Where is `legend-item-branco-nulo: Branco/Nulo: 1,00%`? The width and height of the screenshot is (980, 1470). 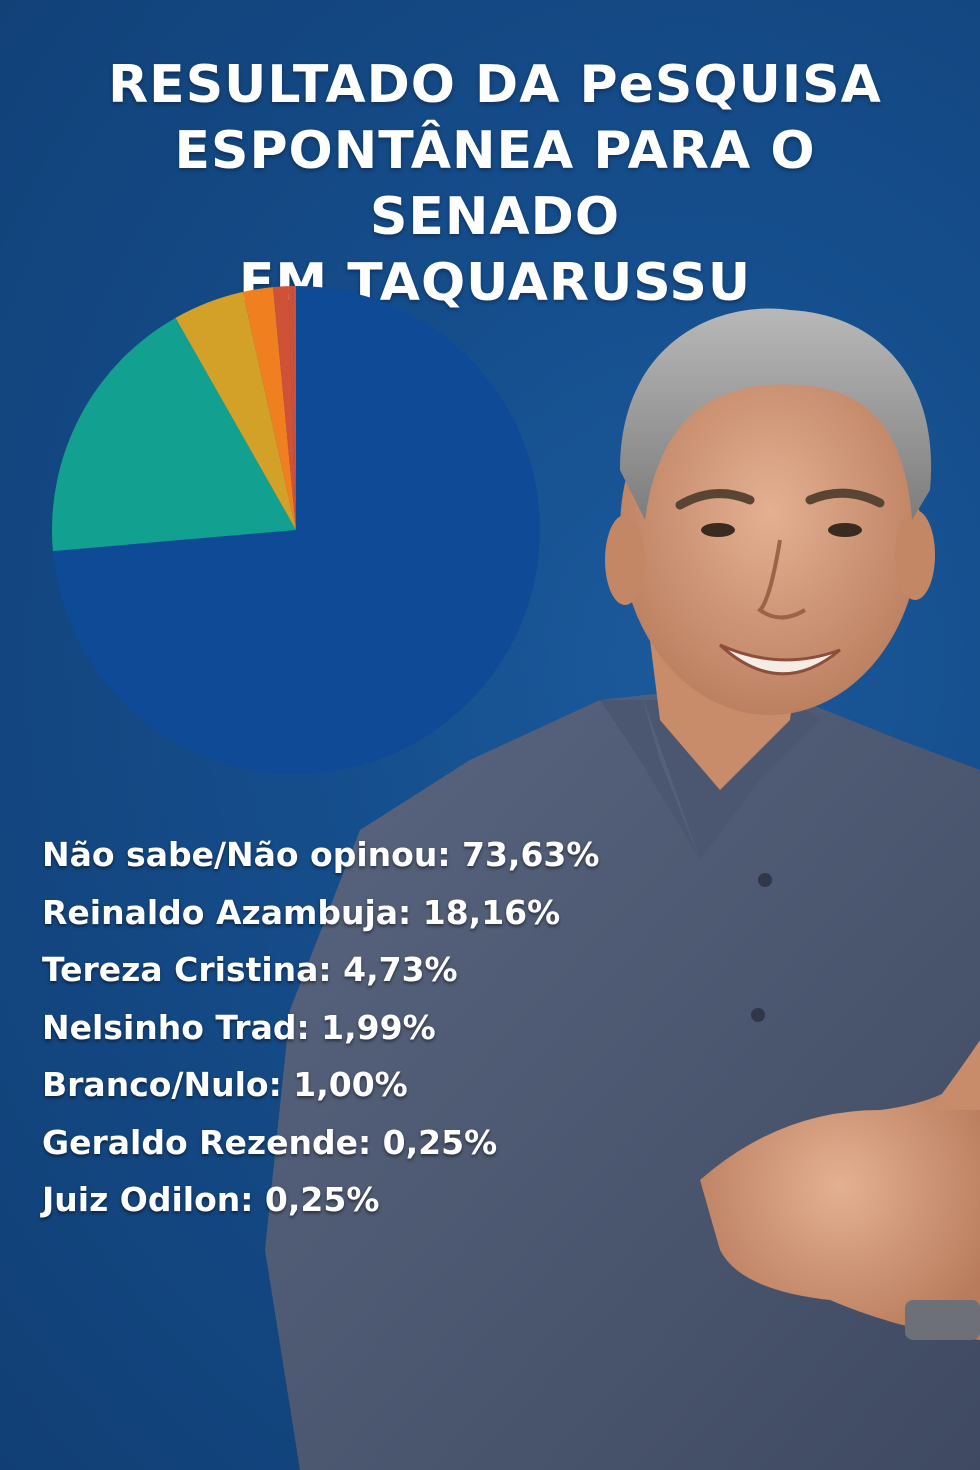 legend-item-branco-nulo: Branco/Nulo: 1,00% is located at coordinates (225, 1084).